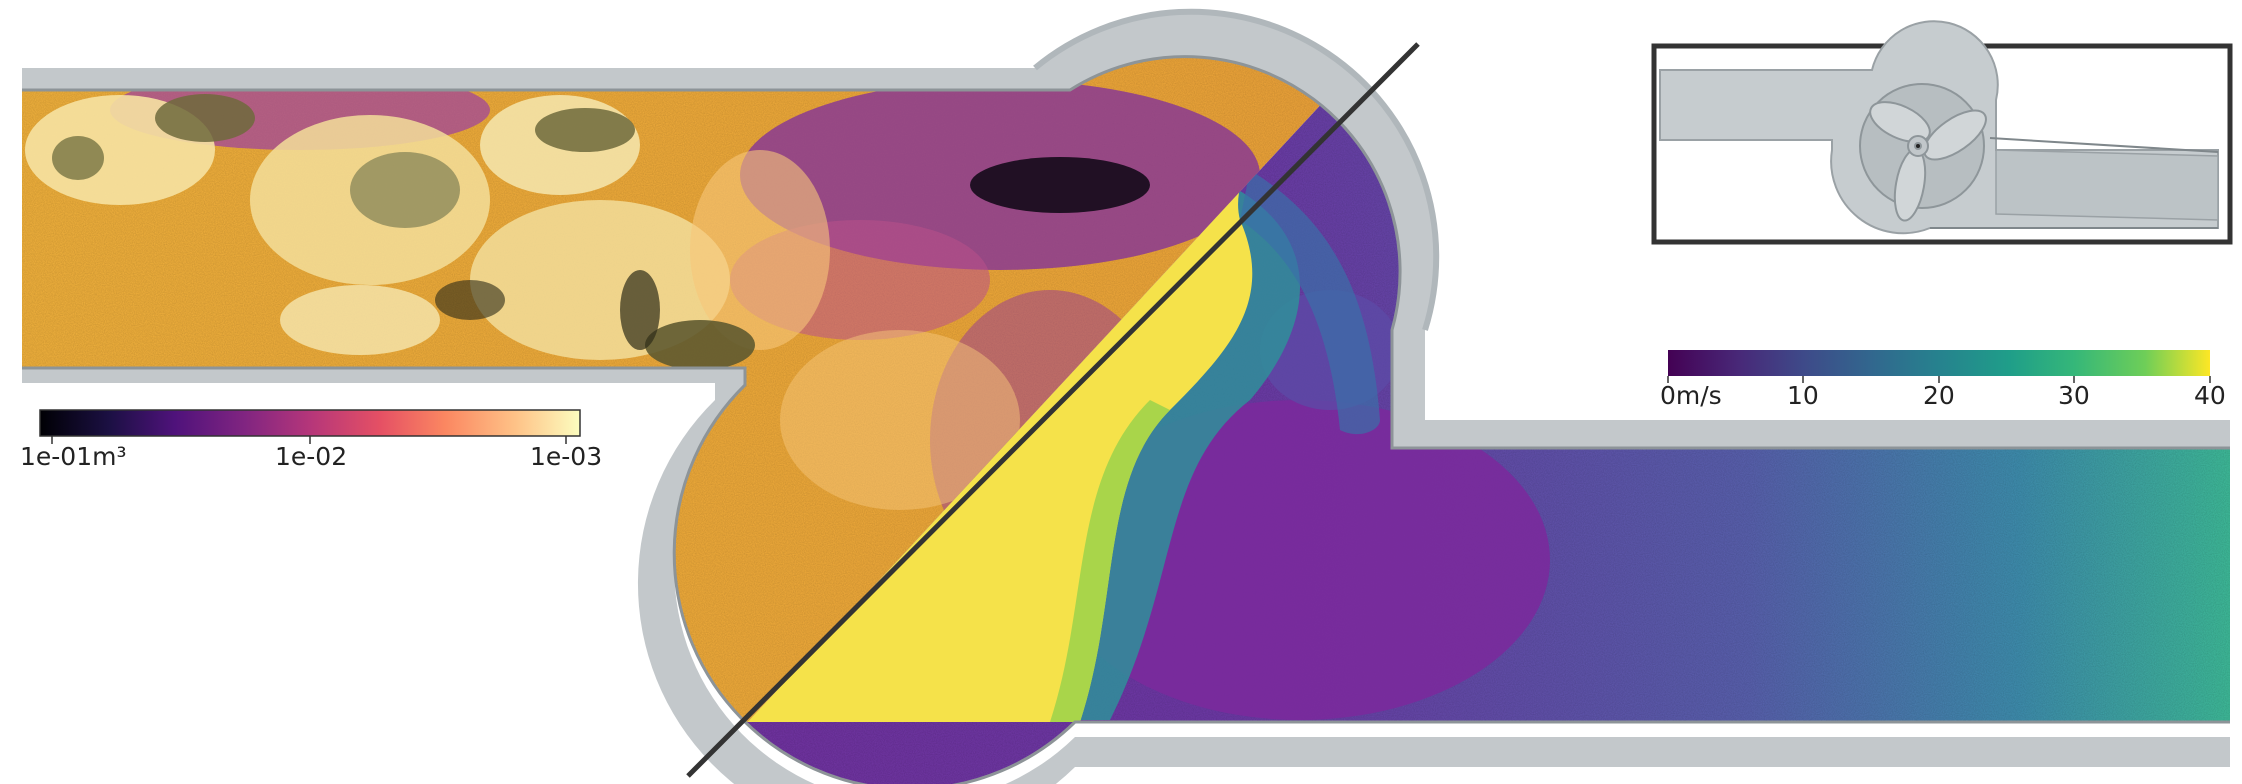 This screenshot has height=784, width=2242. Describe the element at coordinates (1668, 395) in the screenshot. I see `velocity-tick-value: 0` at that location.